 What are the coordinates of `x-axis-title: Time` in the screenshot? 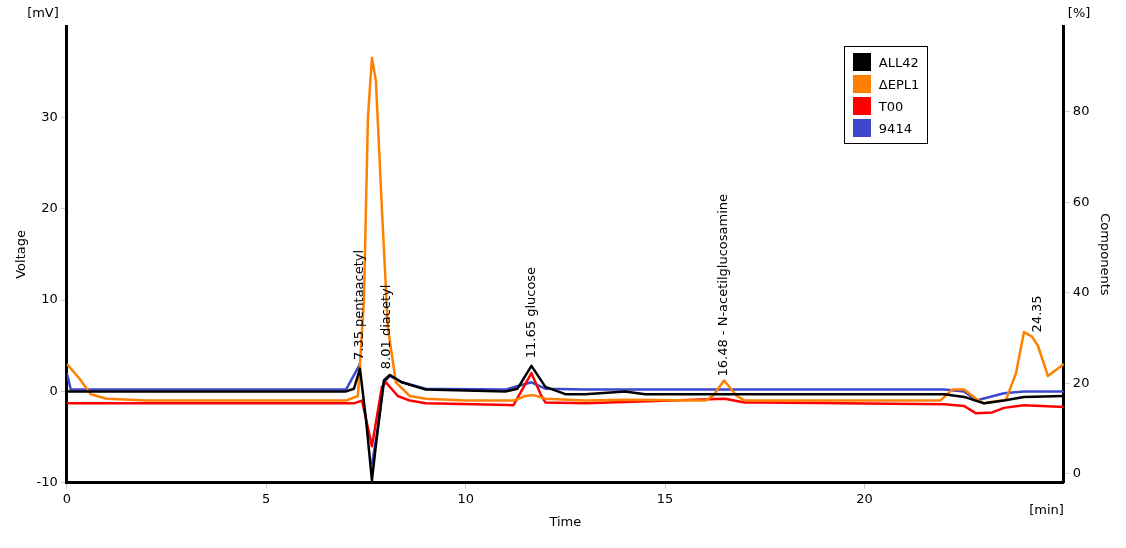 It's located at (565, 521).